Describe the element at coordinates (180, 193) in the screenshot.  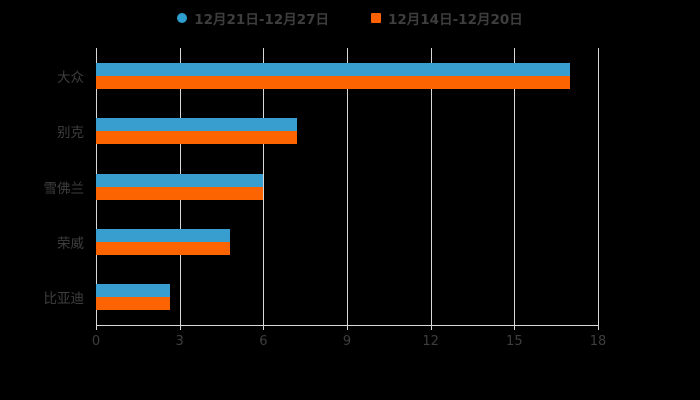
I see `bar-雪佛兰-series1` at that location.